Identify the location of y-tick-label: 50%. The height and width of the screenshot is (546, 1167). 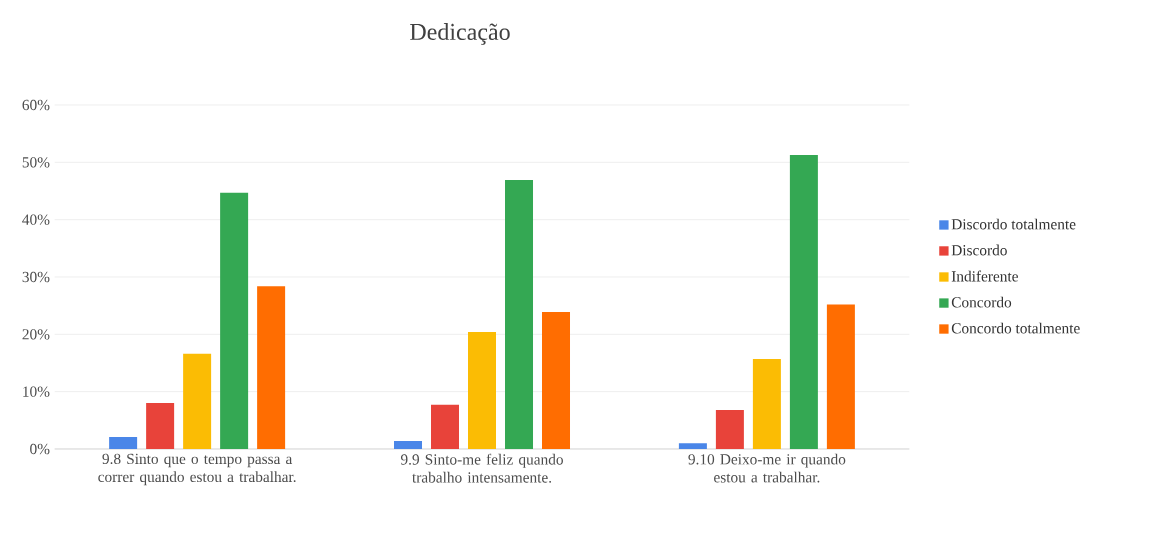
(36, 162).